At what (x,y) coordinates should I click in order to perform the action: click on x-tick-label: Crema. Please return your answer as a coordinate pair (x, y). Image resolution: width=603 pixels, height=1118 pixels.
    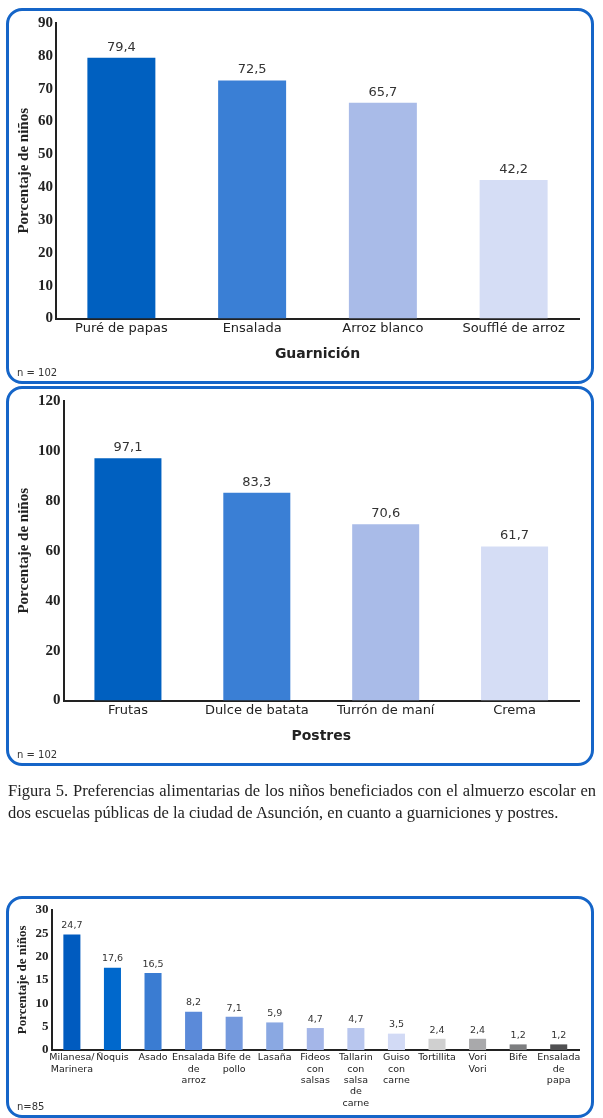
    Looking at the image, I should click on (514, 709).